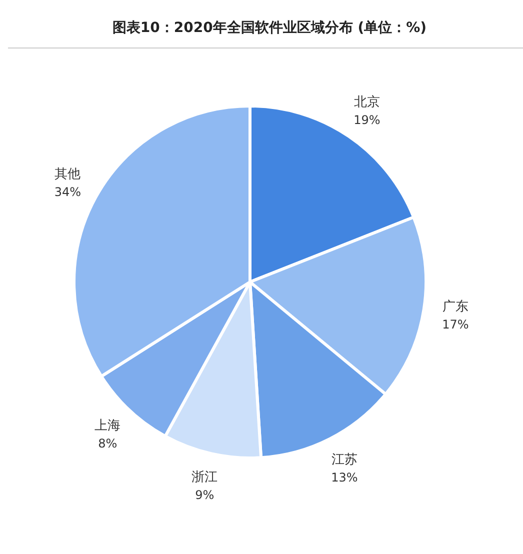 Image resolution: width=523 pixels, height=554 pixels. Describe the element at coordinates (367, 102) in the screenshot. I see `slice-label: 北京` at that location.